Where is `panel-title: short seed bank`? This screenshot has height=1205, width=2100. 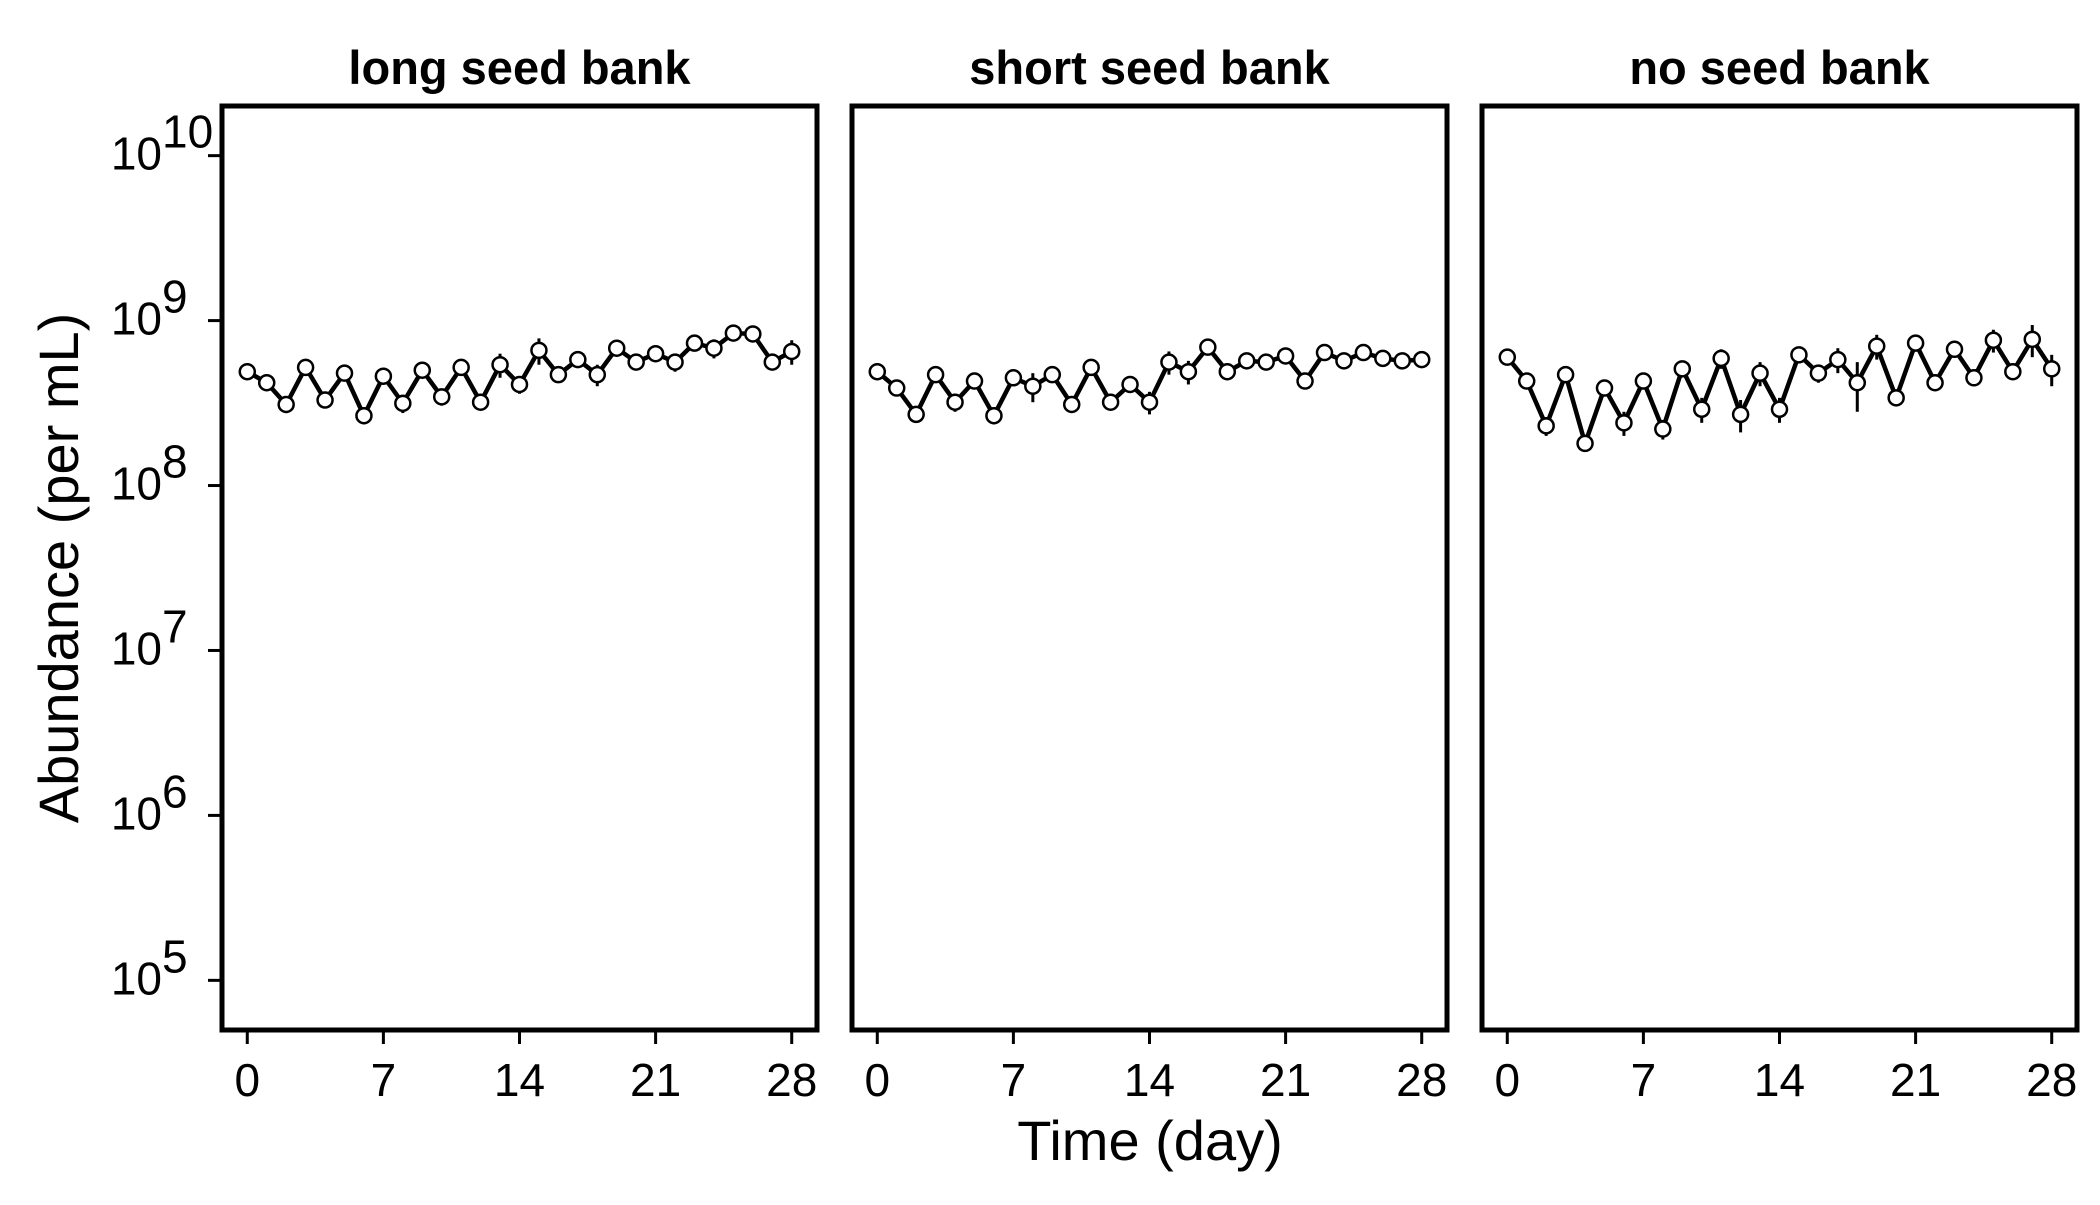 panel-title: short seed bank is located at coordinates (1149, 67).